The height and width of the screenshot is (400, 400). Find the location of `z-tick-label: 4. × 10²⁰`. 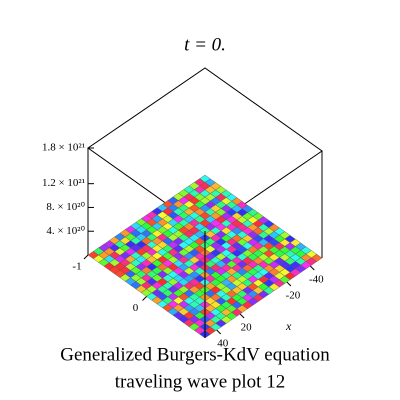

z-tick-label: 4. × 10²⁰ is located at coordinates (65, 231).